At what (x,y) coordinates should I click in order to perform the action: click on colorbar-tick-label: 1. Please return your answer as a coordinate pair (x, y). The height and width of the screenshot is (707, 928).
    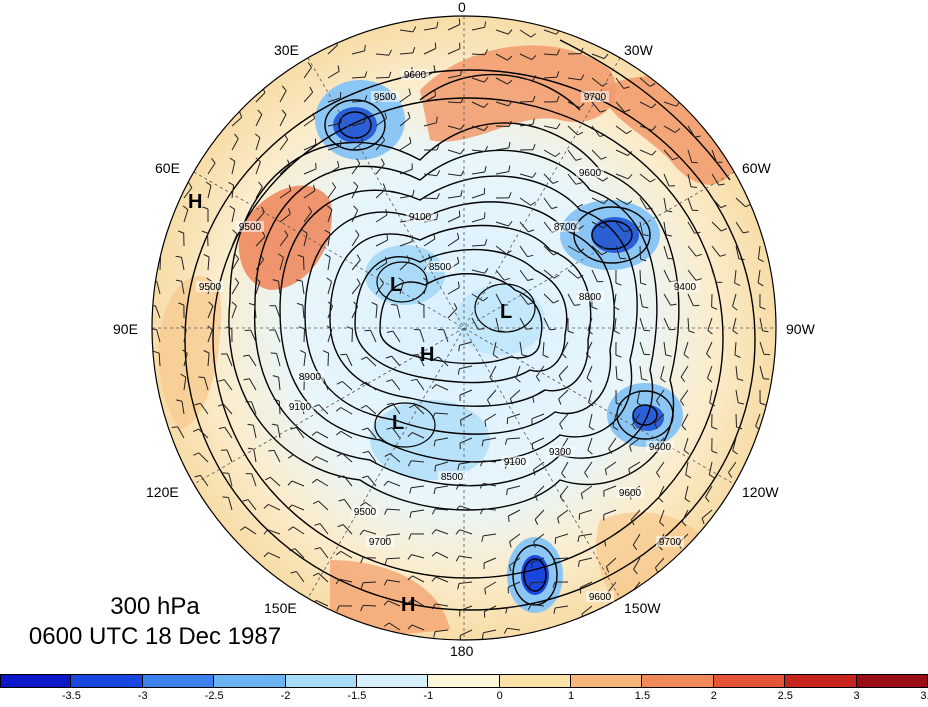
    Looking at the image, I should click on (571, 696).